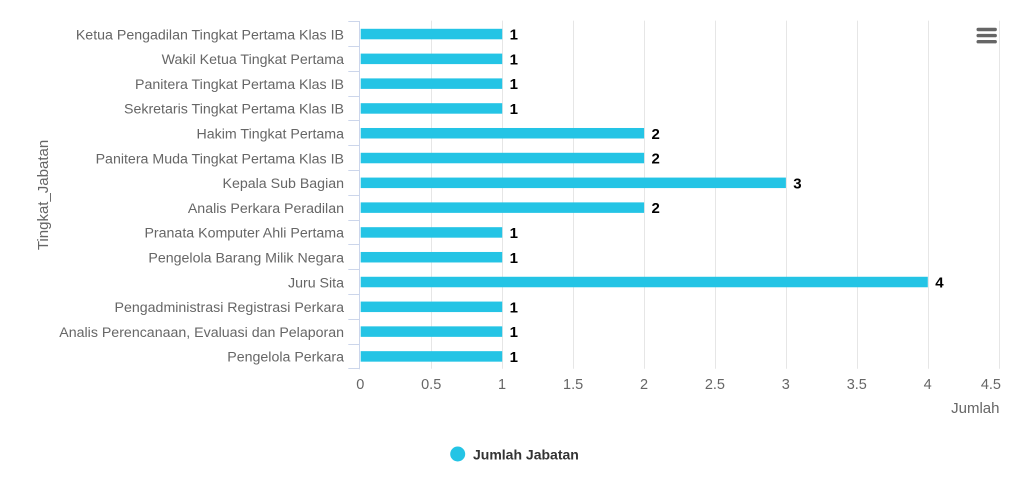 Image resolution: width=1017 pixels, height=491 pixels. What do you see at coordinates (526, 454) in the screenshot?
I see `svg-text: Jumlah Jabatan` at bounding box center [526, 454].